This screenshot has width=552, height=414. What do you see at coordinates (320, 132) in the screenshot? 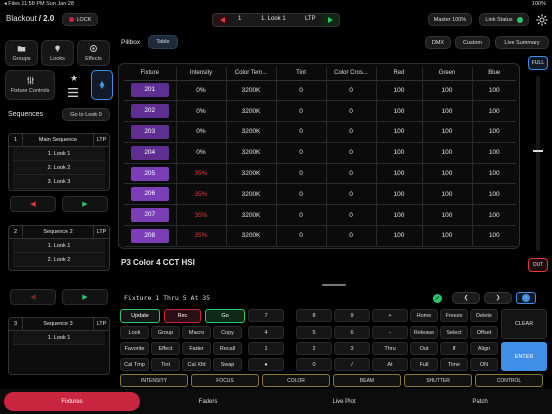
I see `table-row: 203 0% 3200K 0 0 100 100 100` at bounding box center [320, 132].